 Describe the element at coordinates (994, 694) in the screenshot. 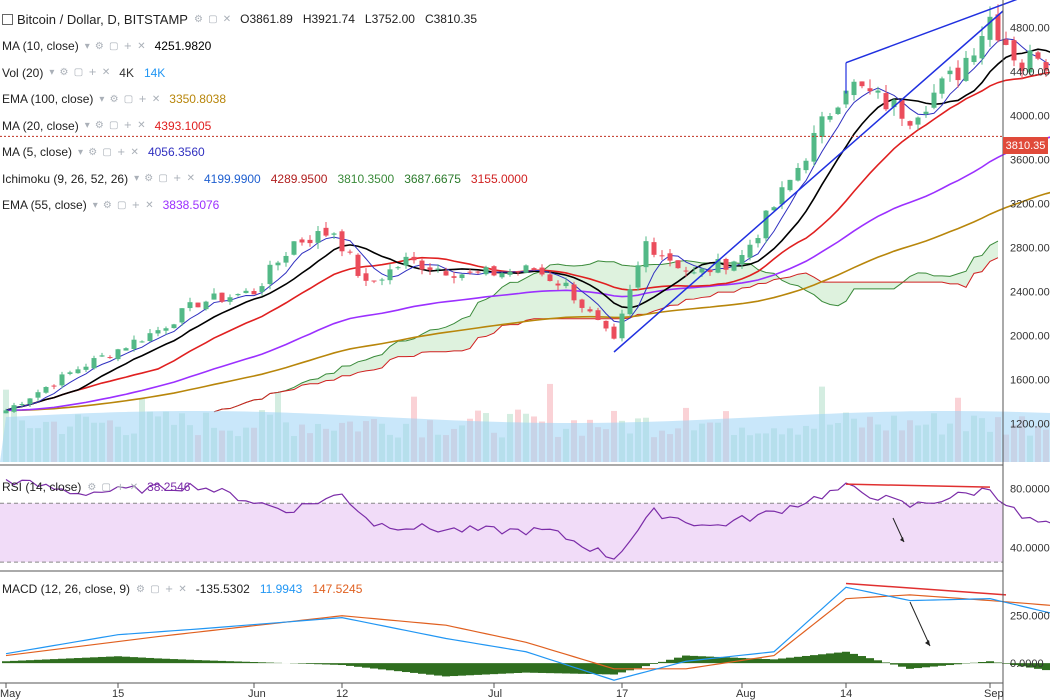

I see `time-tick-label: Sep` at that location.